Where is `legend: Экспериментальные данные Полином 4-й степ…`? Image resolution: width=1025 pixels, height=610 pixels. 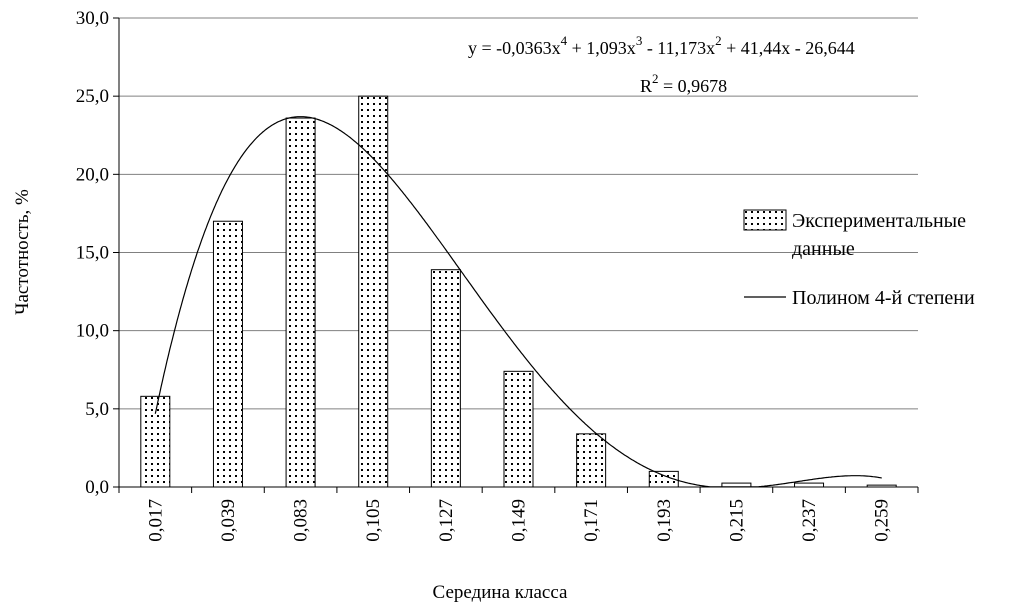 legend: Экспериментальные данные Полином 4-й степ… is located at coordinates (859, 259).